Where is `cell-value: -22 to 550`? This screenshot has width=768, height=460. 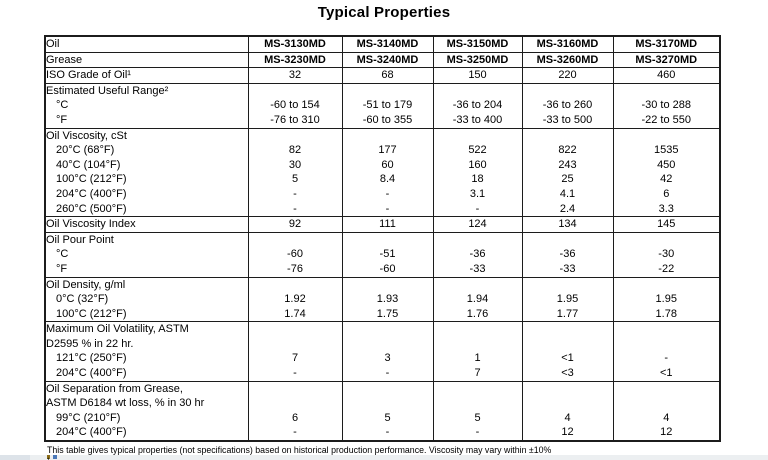
cell-value: -22 to 550 is located at coordinates (666, 120).